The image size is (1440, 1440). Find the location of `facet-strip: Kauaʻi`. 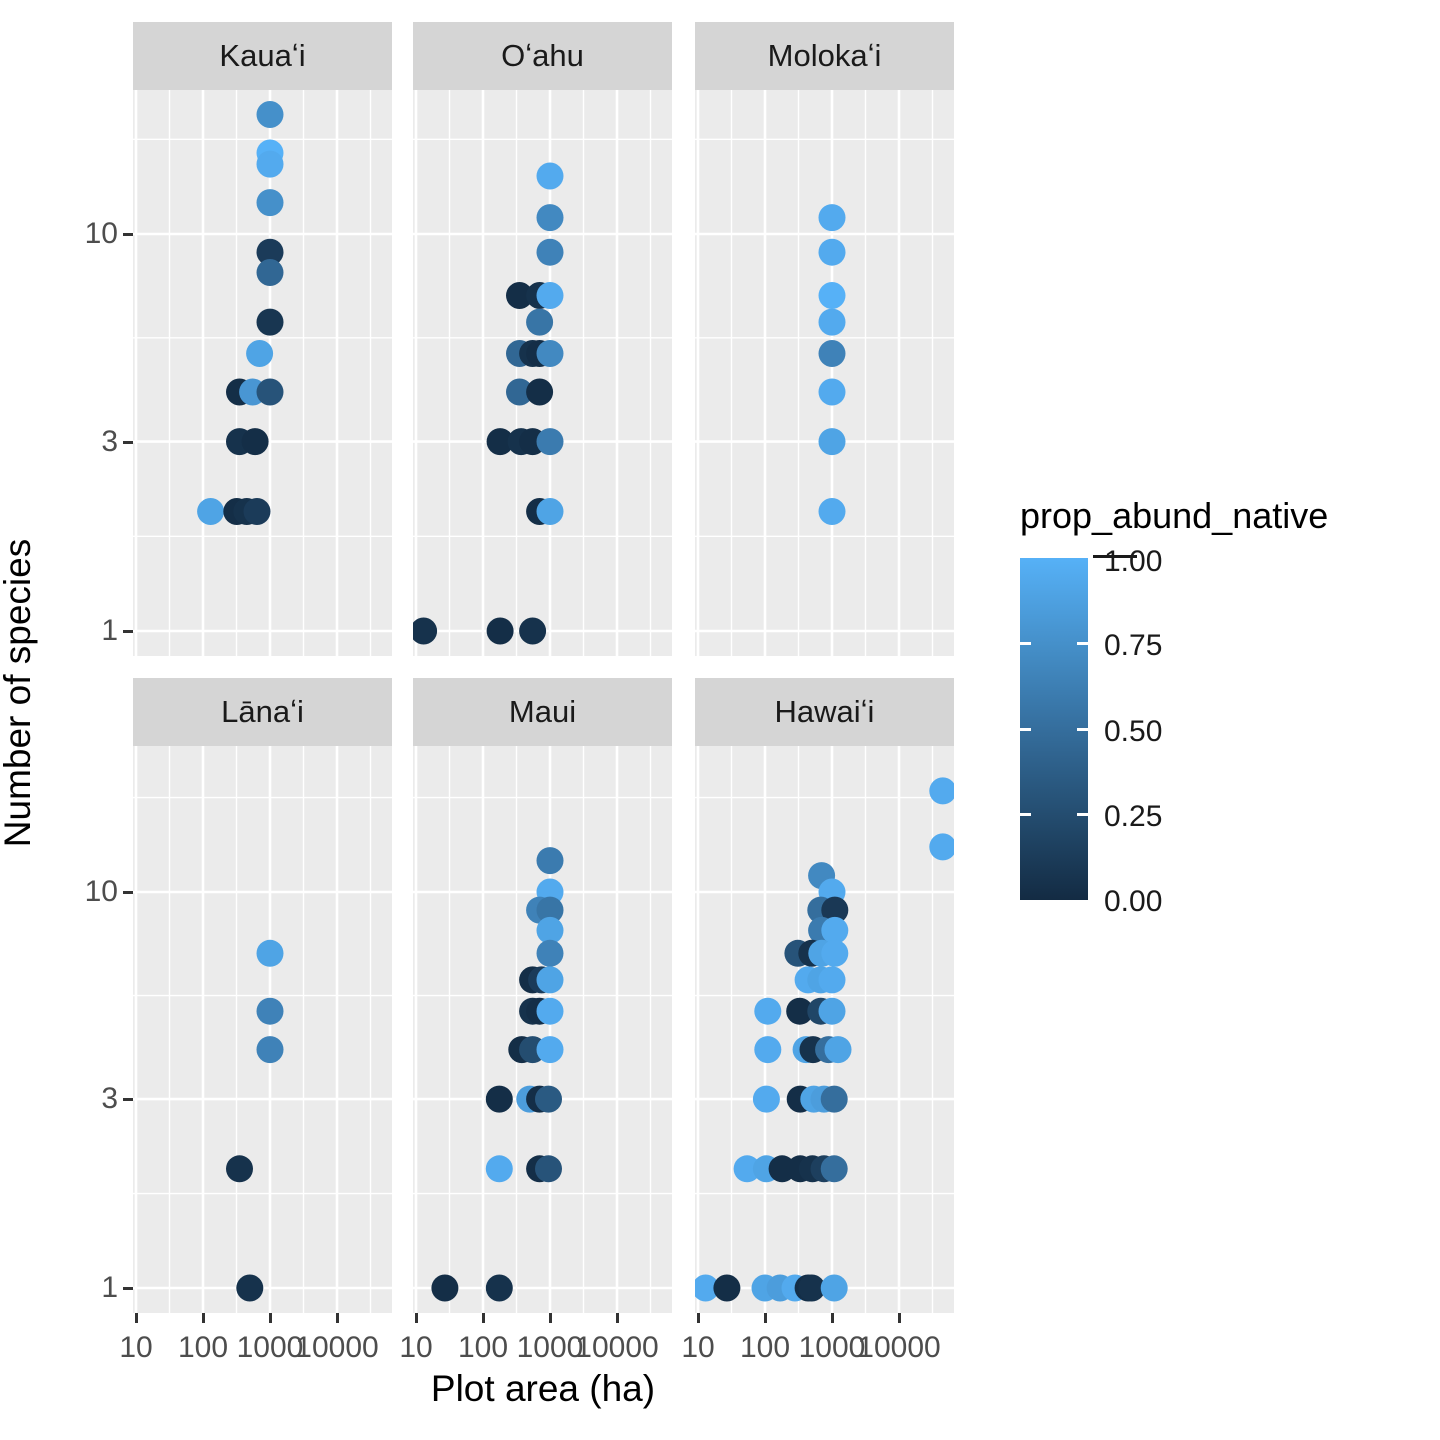

facet-strip: Kauaʻi is located at coordinates (262, 56).